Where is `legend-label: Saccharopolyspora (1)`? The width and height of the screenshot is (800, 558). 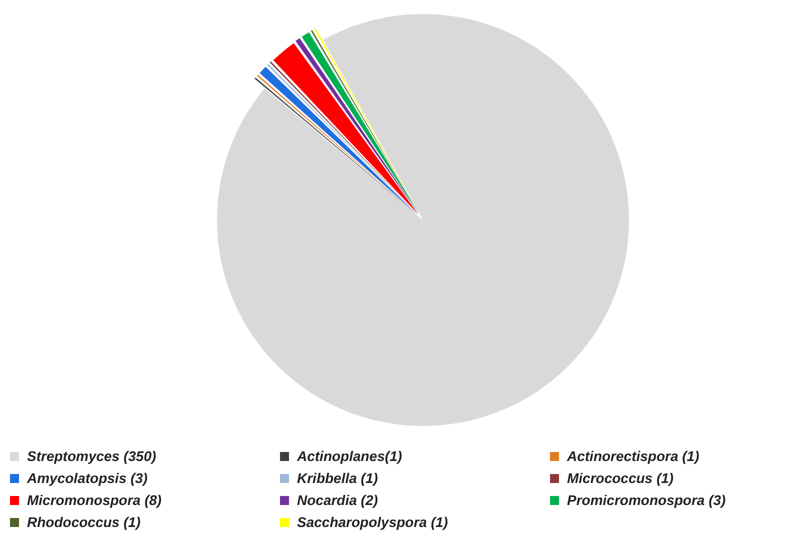
legend-label: Saccharopolyspora (1) is located at coordinates (372, 522).